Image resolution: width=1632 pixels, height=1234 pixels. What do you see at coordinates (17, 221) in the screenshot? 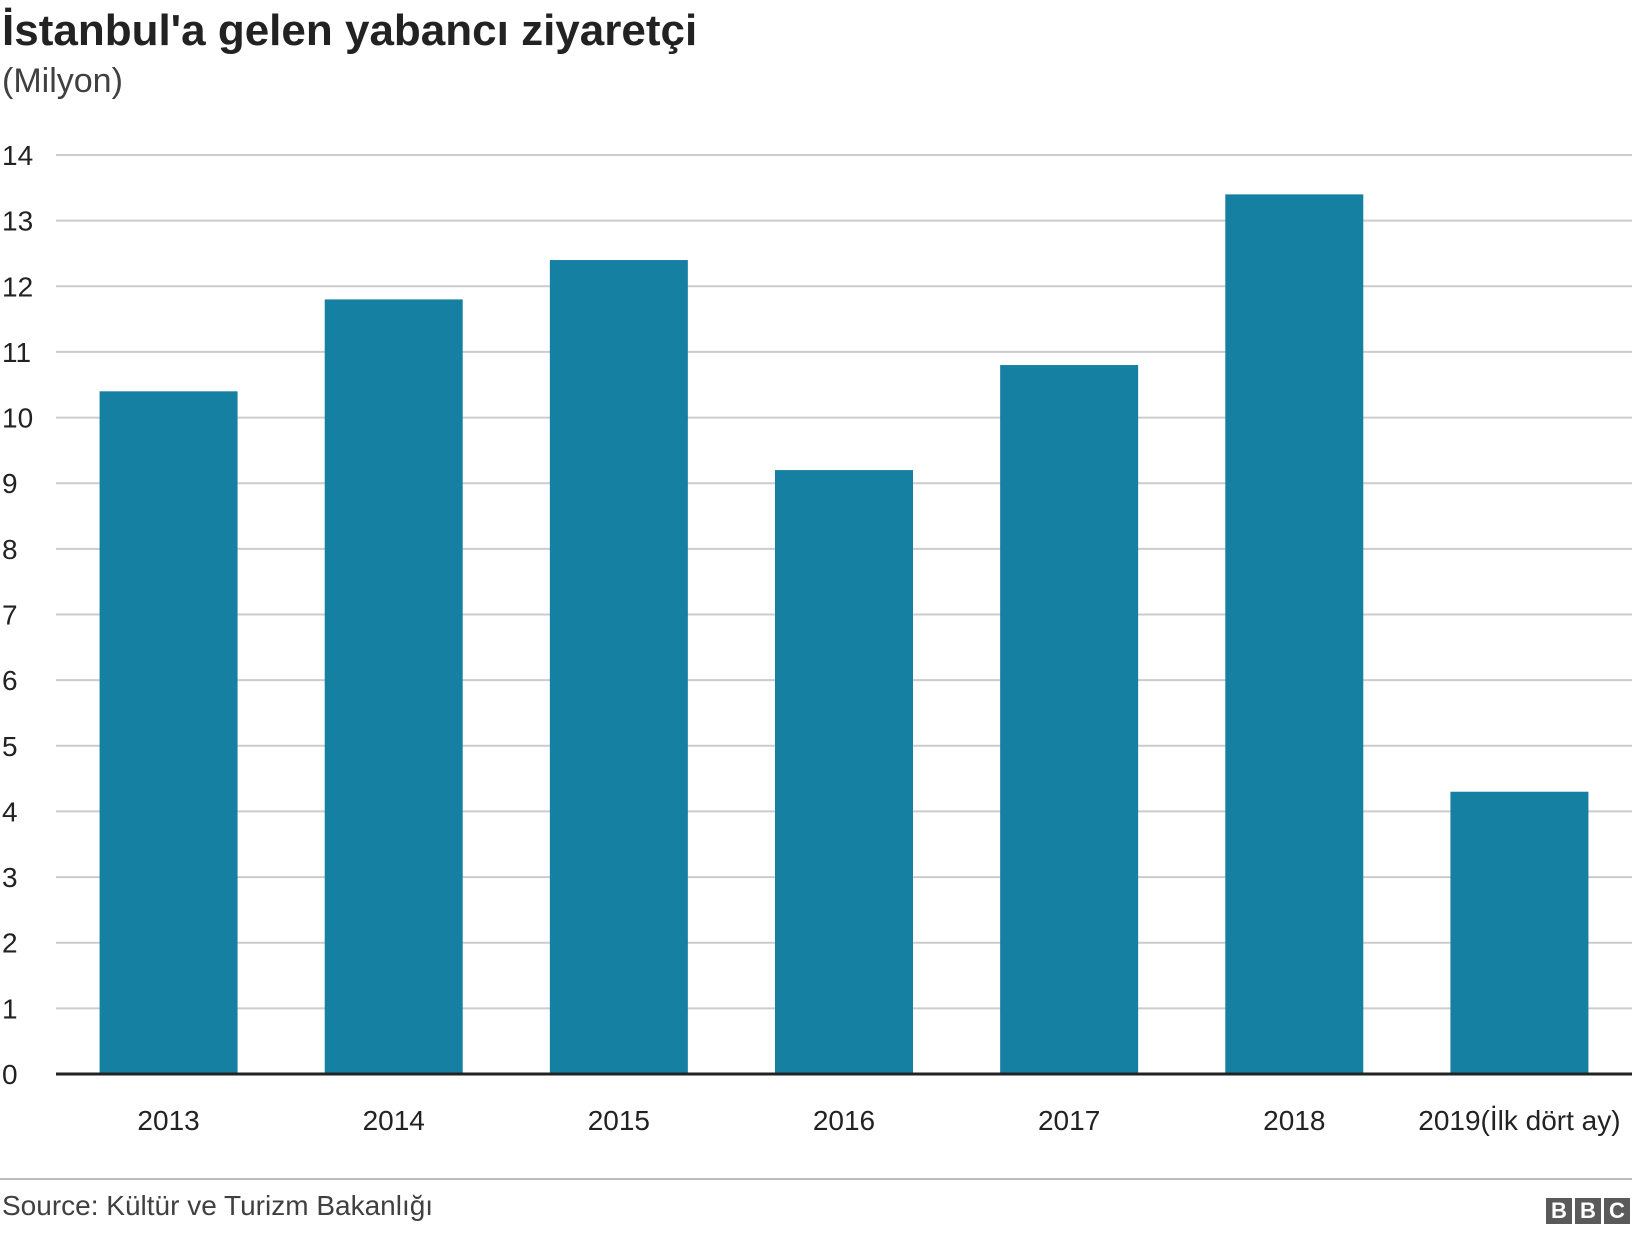
I see `y-tick-label: 13` at bounding box center [17, 221].